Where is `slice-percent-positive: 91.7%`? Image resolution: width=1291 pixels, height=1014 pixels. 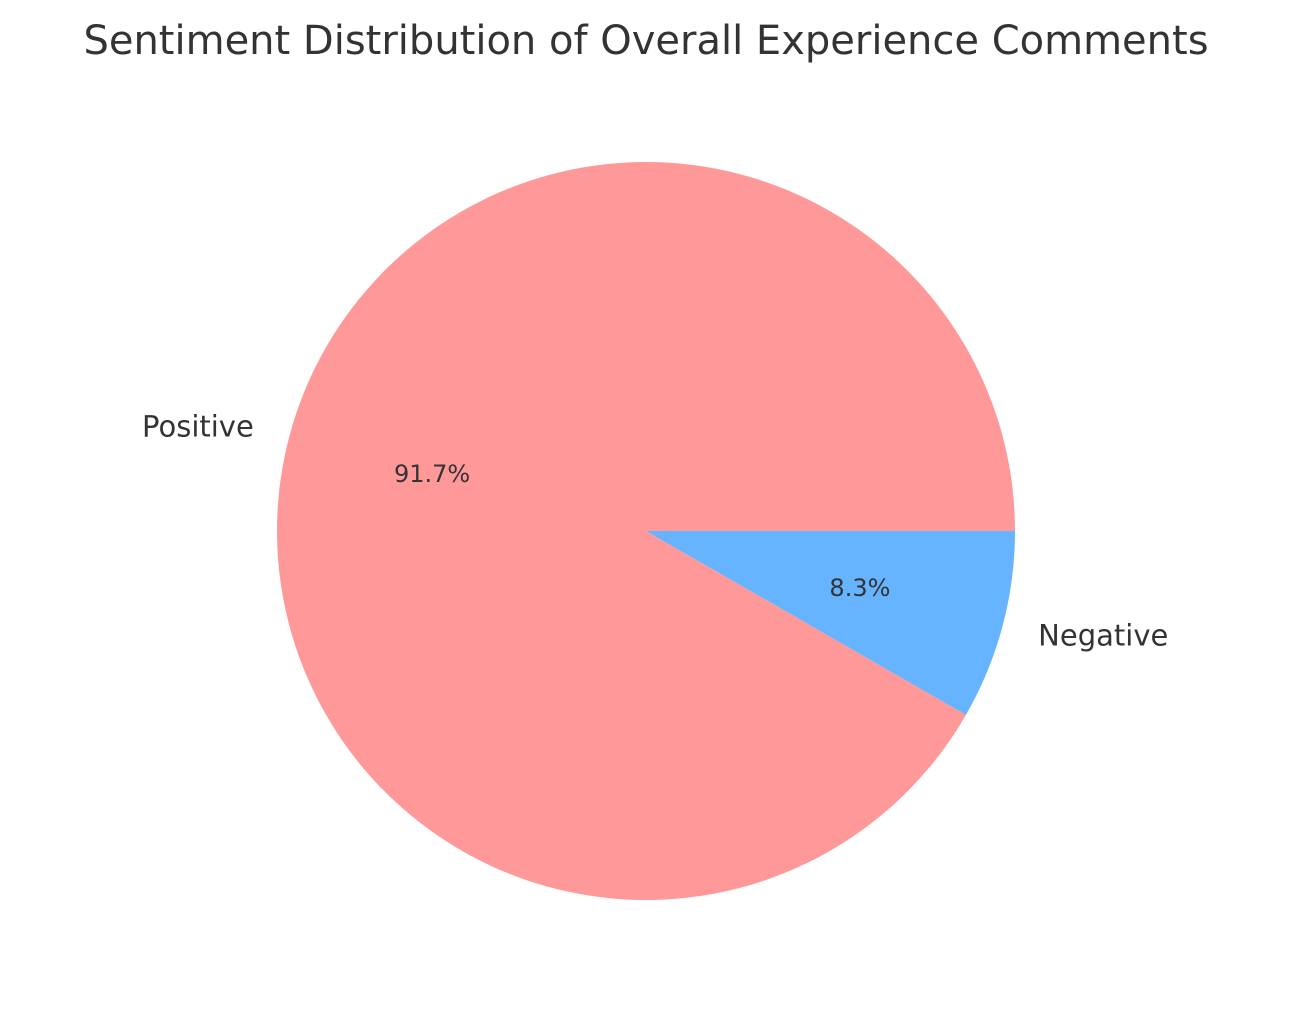 slice-percent-positive: 91.7% is located at coordinates (432, 474).